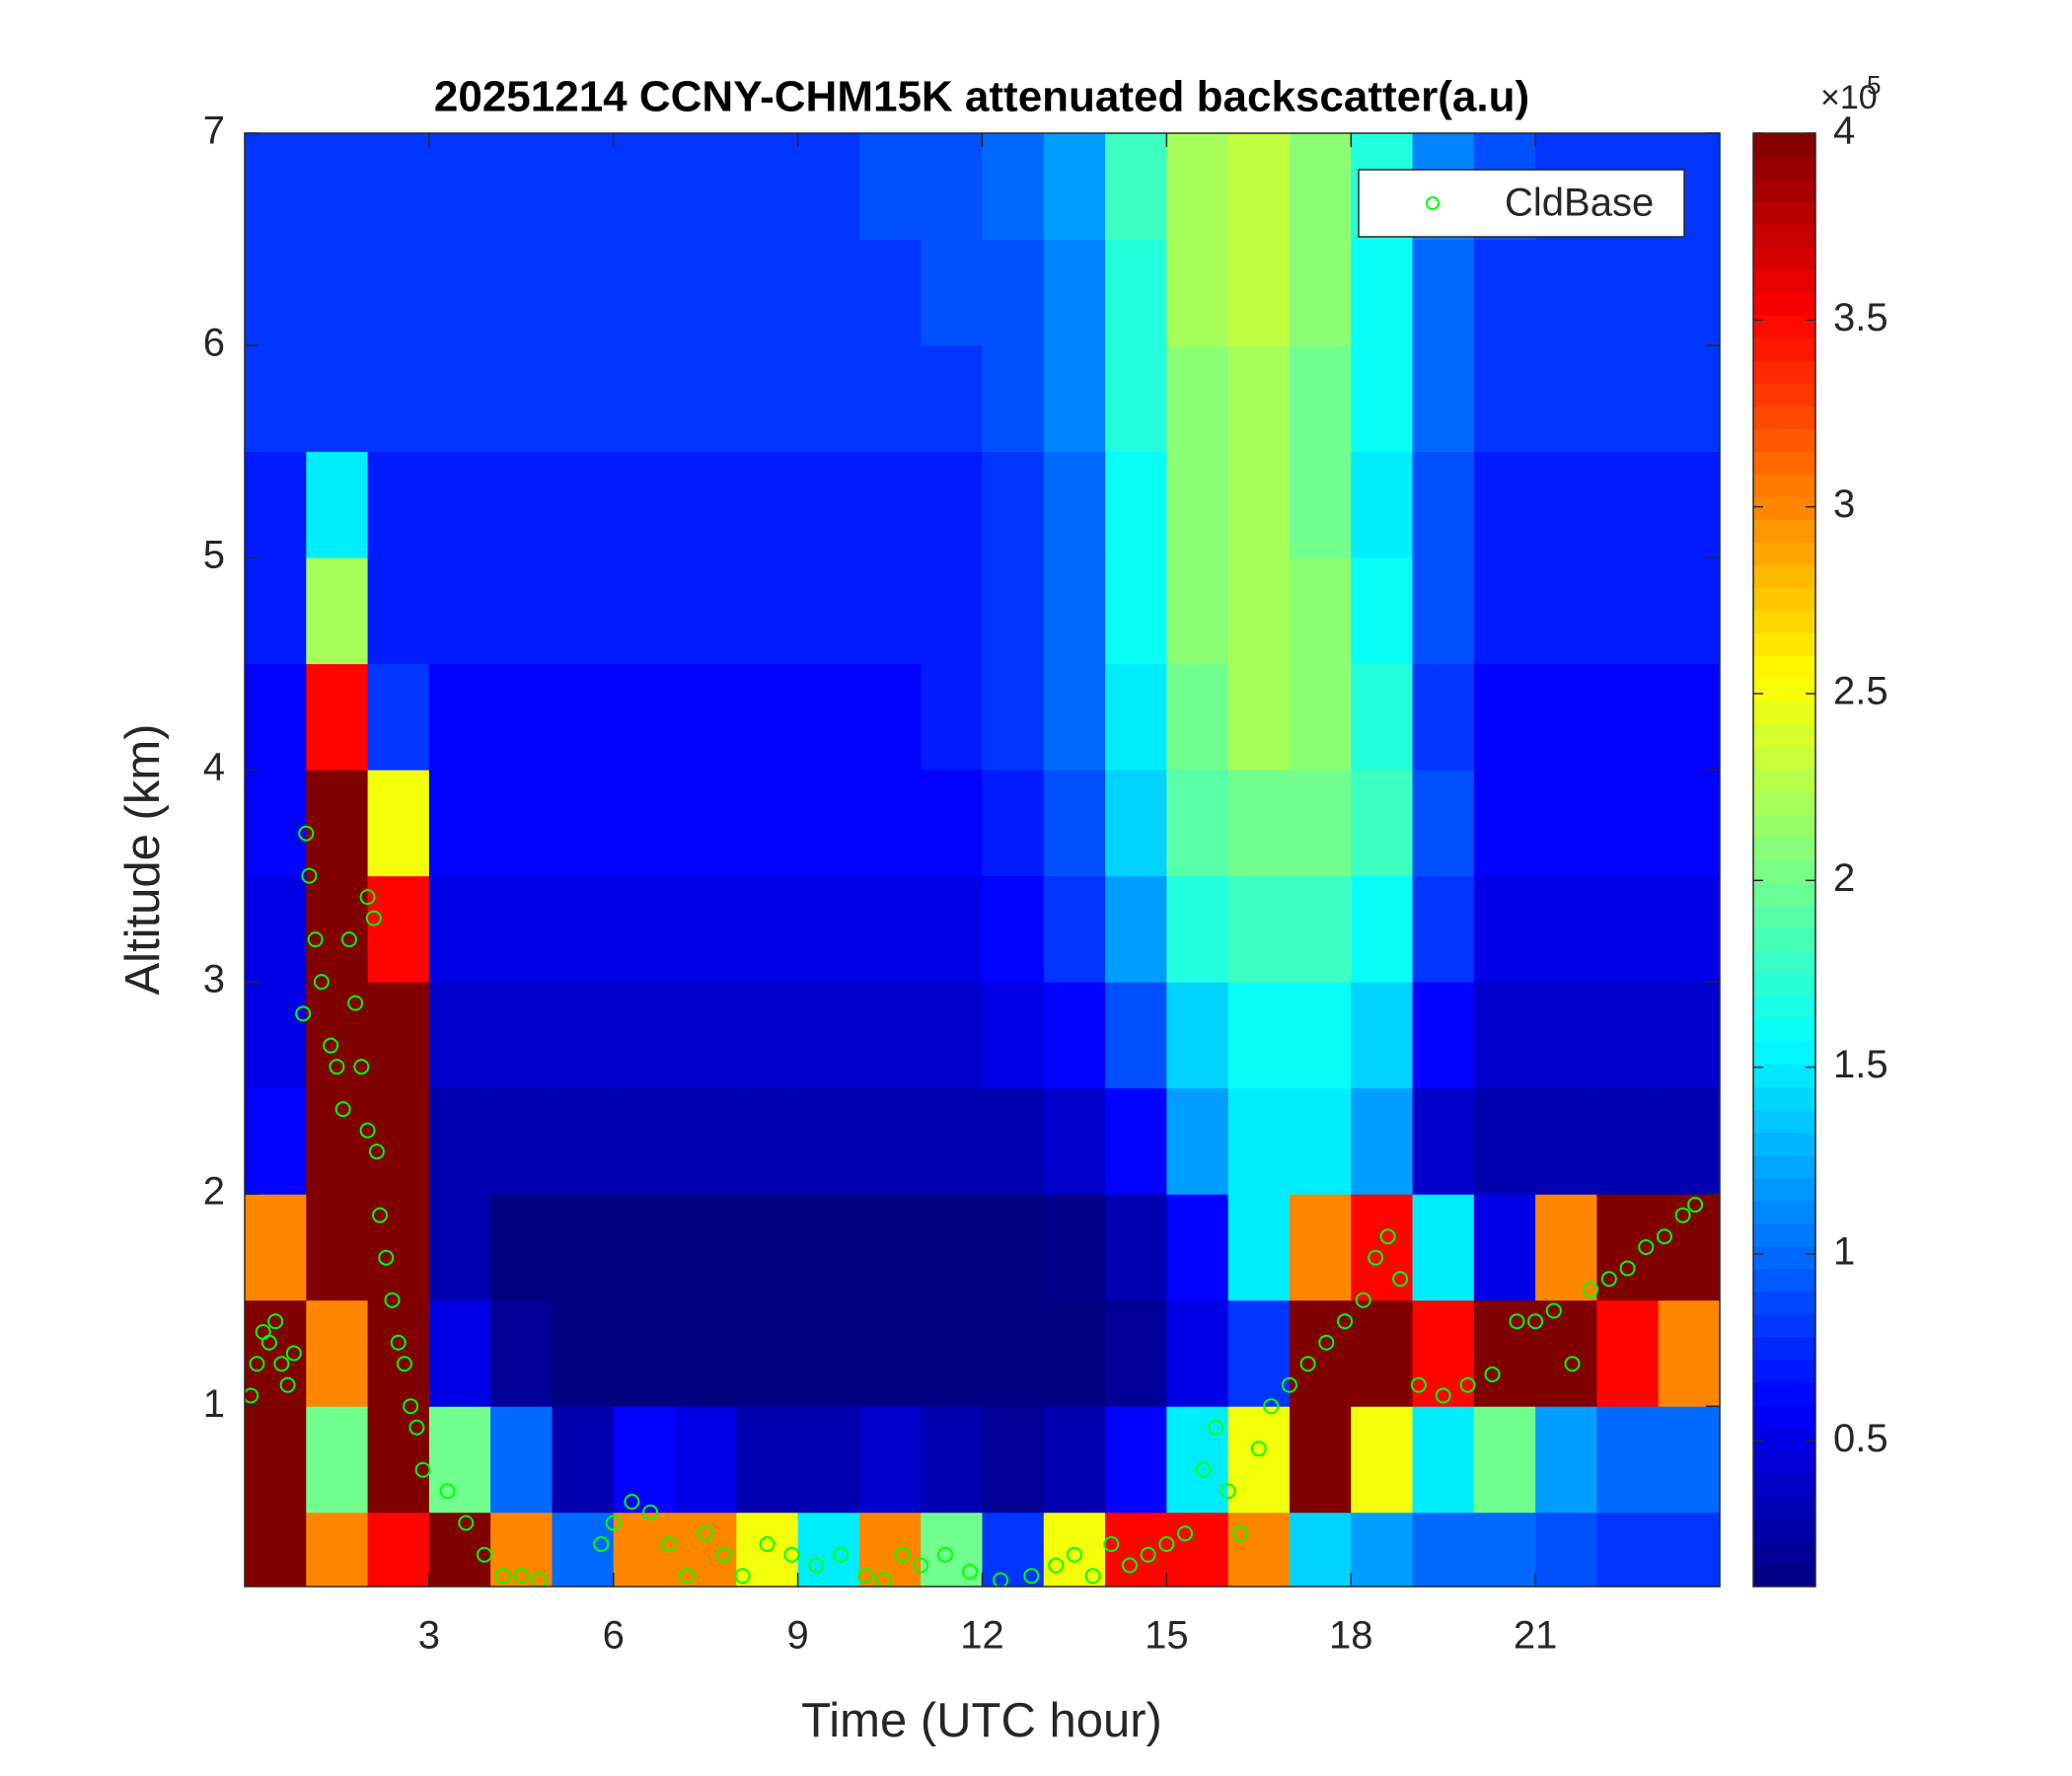 The height and width of the screenshot is (1776, 2072). I want to click on colorbar-tick-label: 3, so click(1844, 504).